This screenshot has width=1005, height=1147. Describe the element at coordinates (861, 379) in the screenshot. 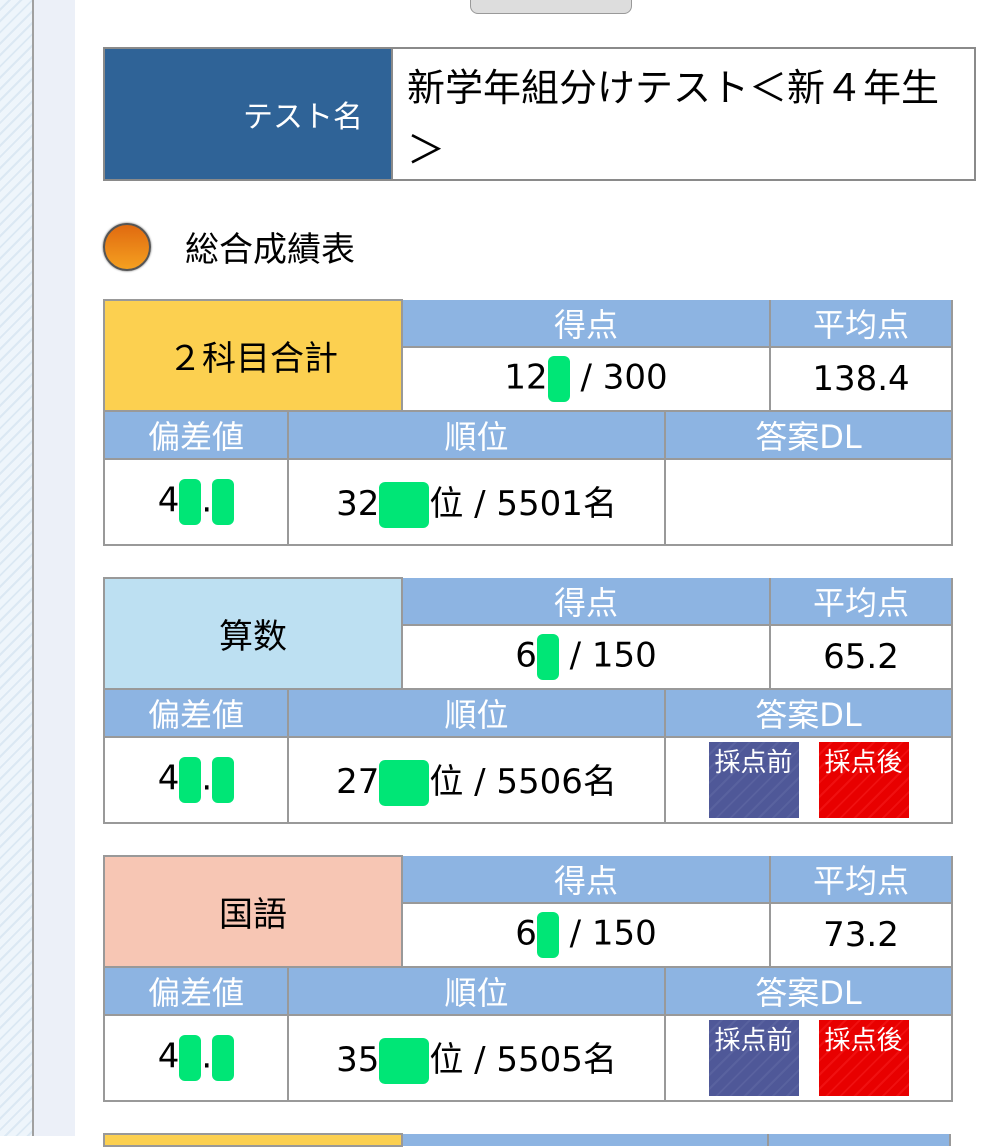

I see `average-cell: 138.4` at that location.